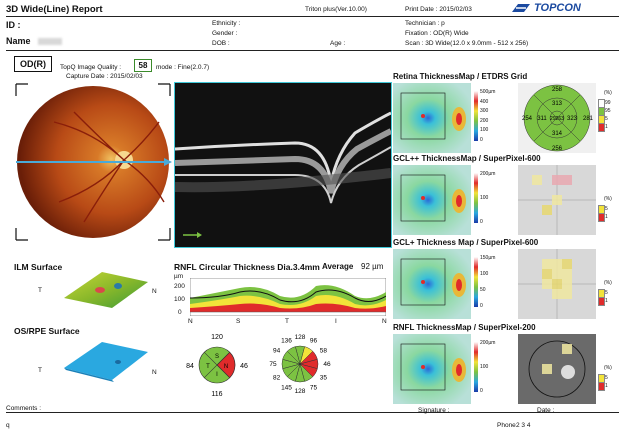  I want to click on rnfl-x-tick-i: I, so click(336, 321).